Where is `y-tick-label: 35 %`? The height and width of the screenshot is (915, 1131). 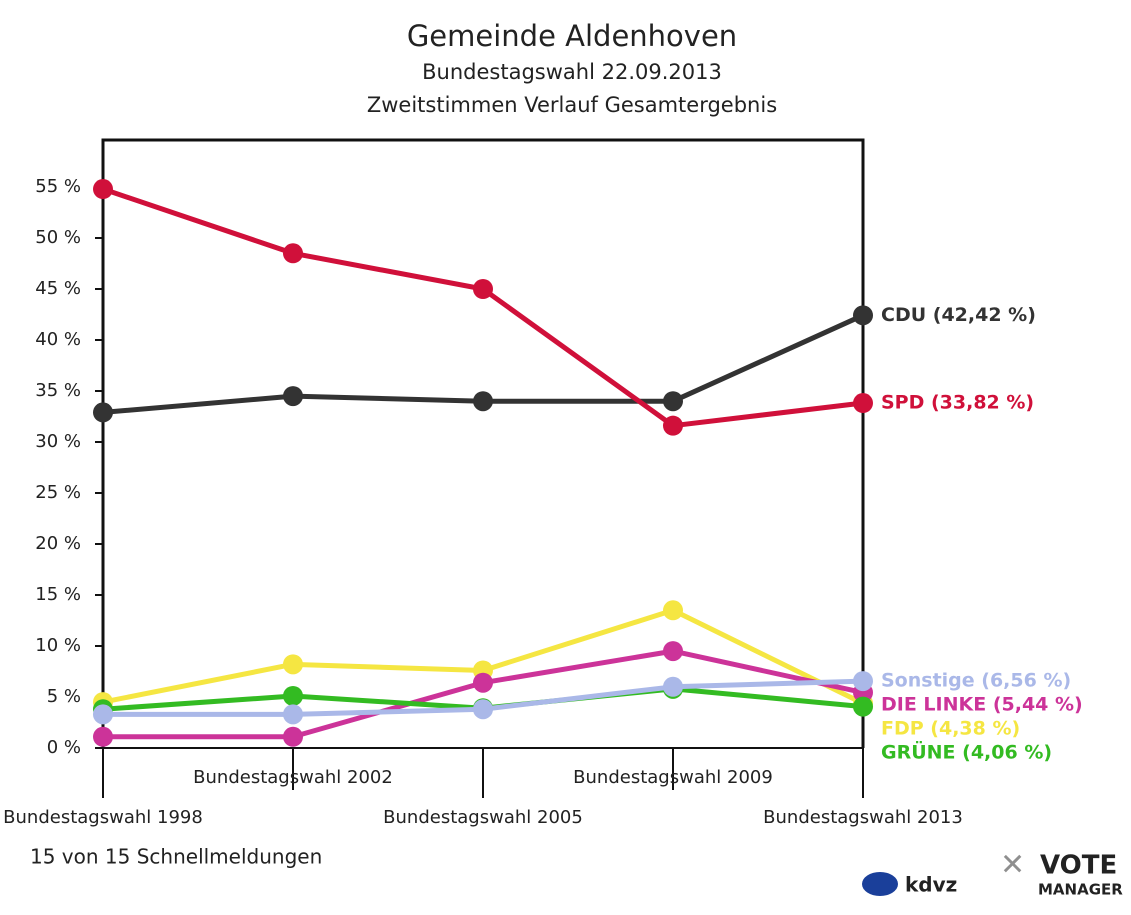 y-tick-label: 35 % is located at coordinates (58, 390).